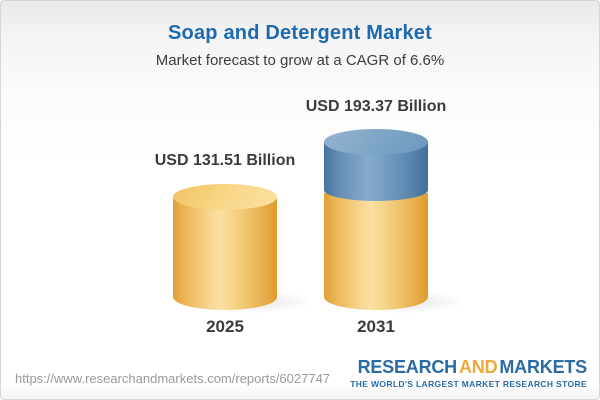 The width and height of the screenshot is (600, 400). I want to click on logo-wordmark: RESEARCH AND MARKETS, so click(469, 367).